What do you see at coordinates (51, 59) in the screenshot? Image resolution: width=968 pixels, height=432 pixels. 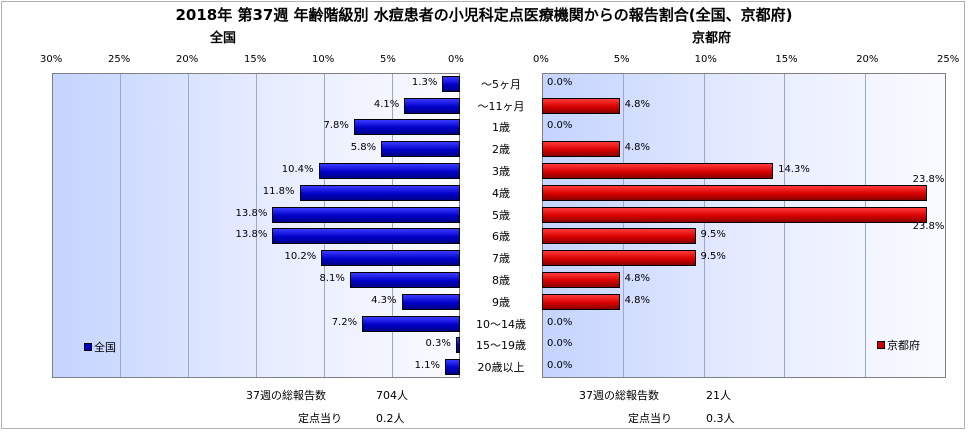 I see `nation-tick-label: 30%` at bounding box center [51, 59].